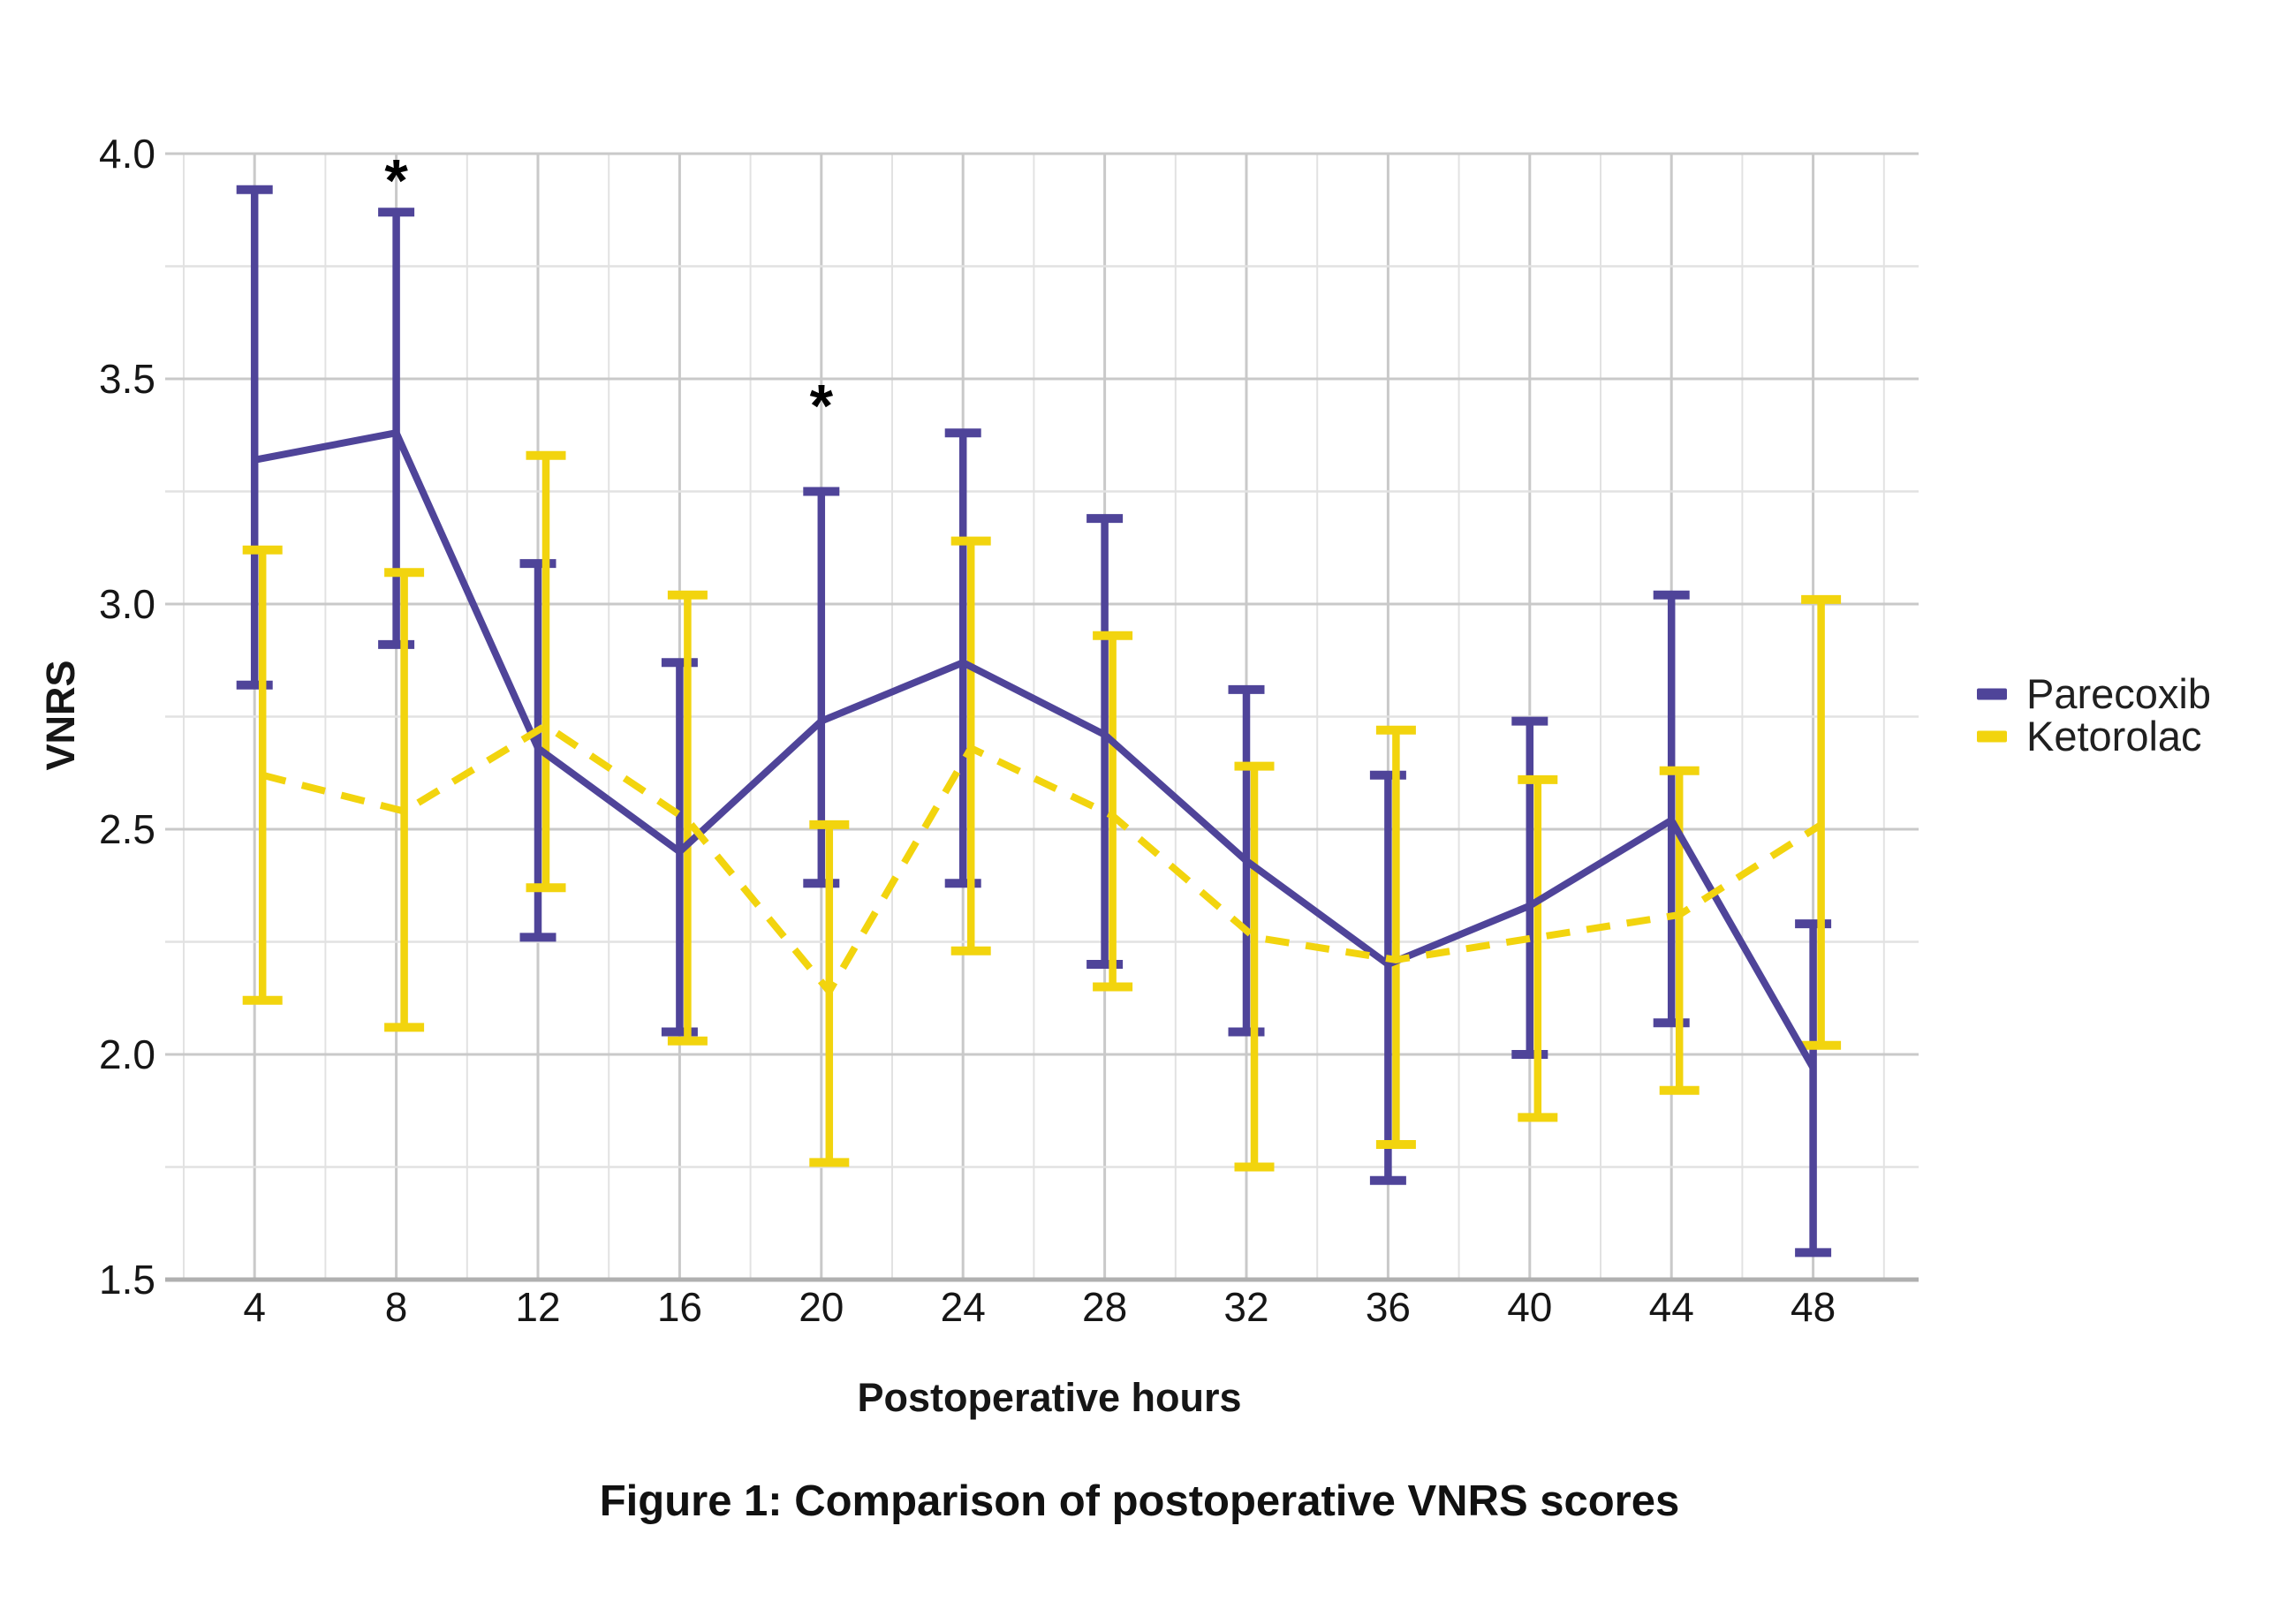 Image resolution: width=2279 pixels, height=1624 pixels. I want to click on legend-label: Ketorolac, so click(2114, 736).